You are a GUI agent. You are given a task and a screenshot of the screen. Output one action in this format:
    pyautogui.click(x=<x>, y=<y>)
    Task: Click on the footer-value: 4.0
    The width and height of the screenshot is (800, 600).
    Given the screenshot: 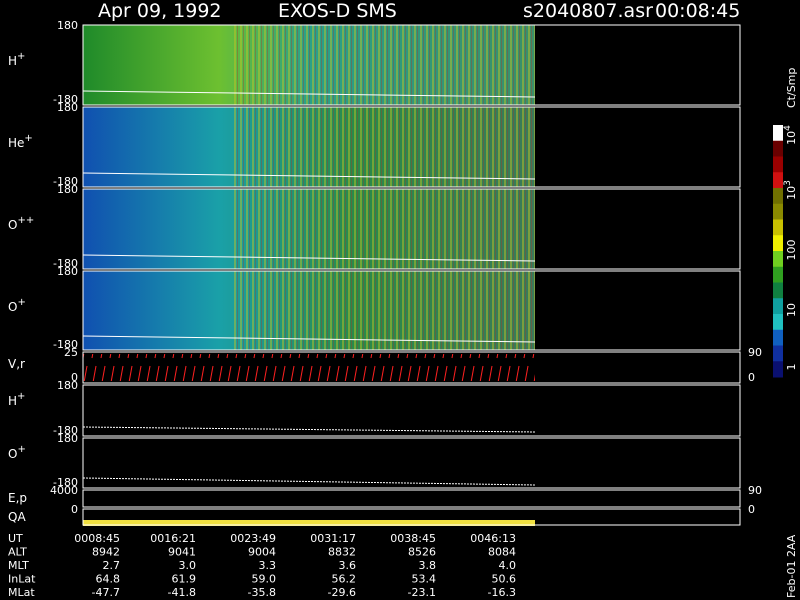 What is the action you would take?
    pyautogui.click(x=508, y=565)
    